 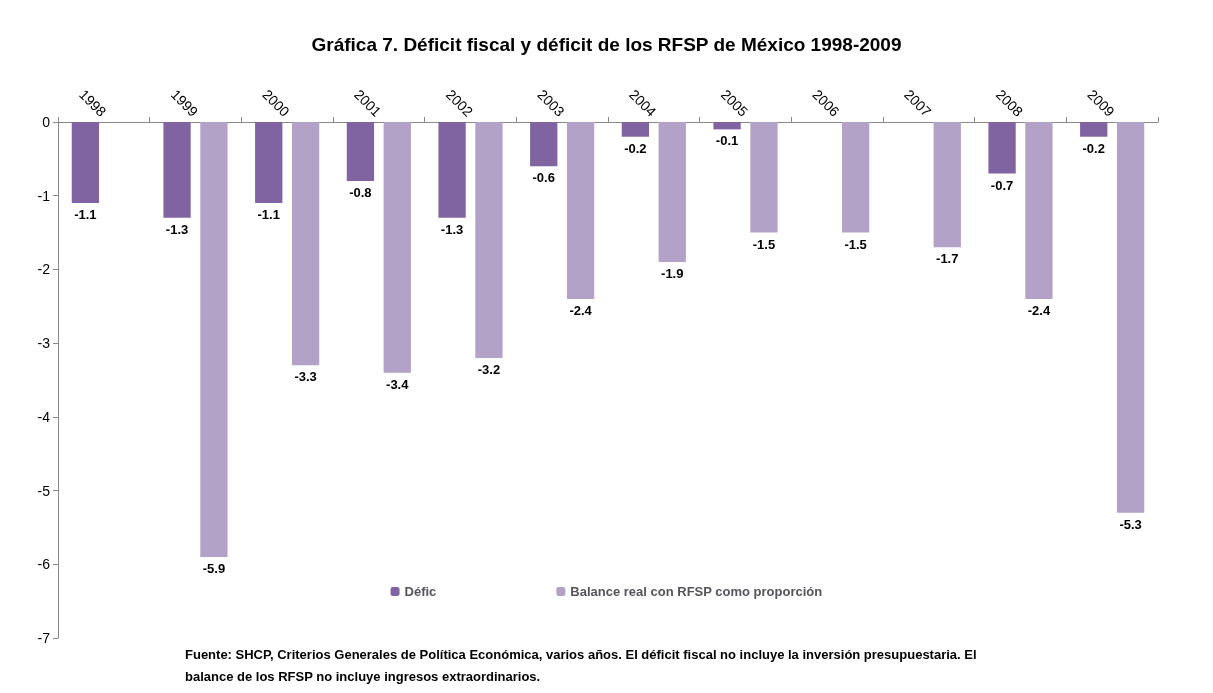 What do you see at coordinates (44, 490) in the screenshot?
I see `y-tick-label: -5` at bounding box center [44, 490].